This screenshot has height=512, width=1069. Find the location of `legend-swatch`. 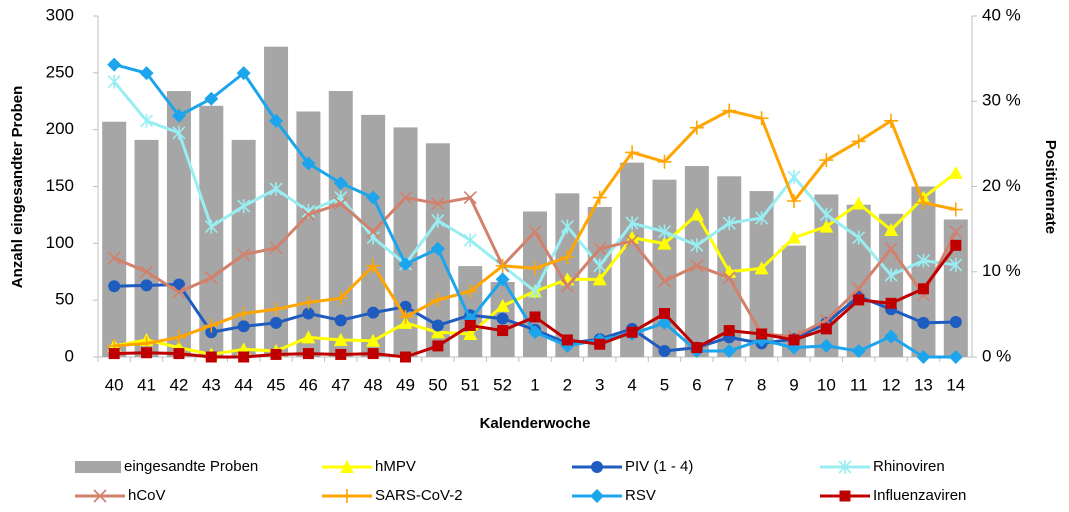

legend-swatch is located at coordinates (98, 467).